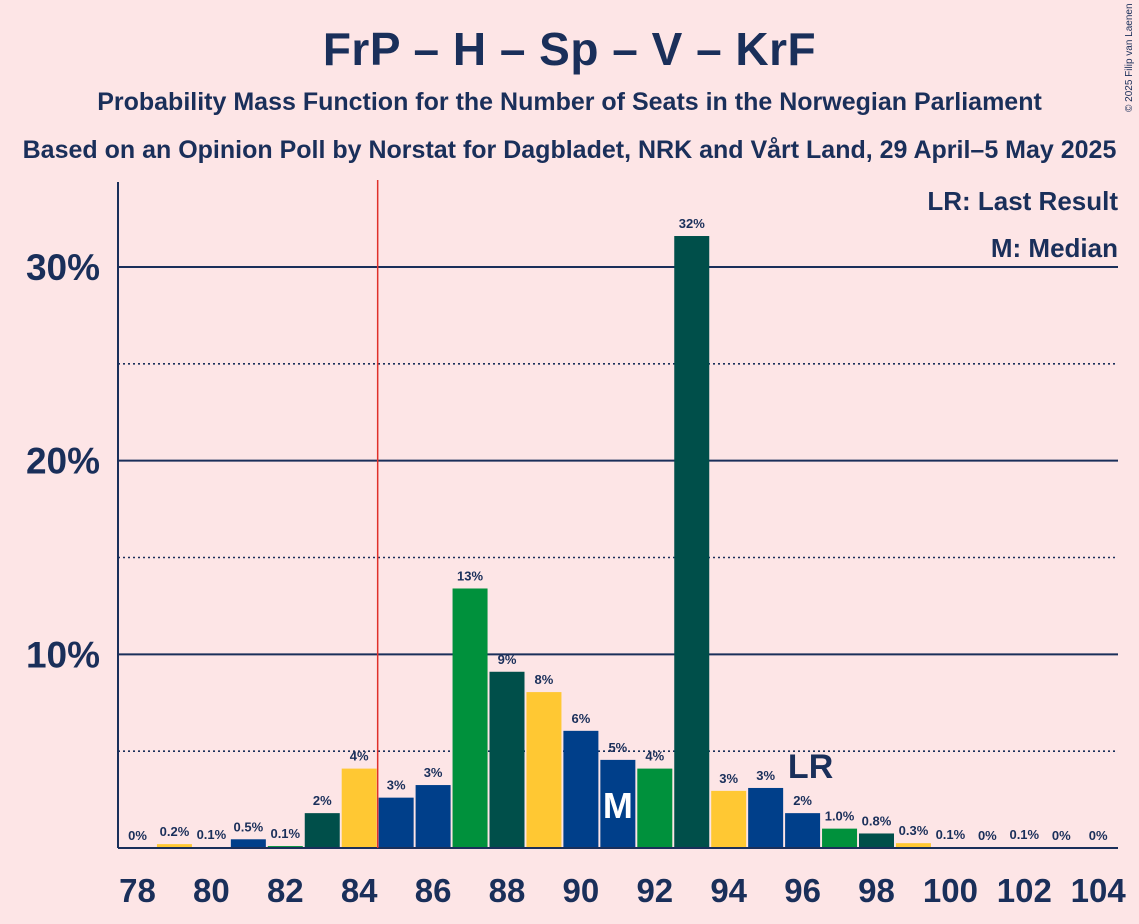 The width and height of the screenshot is (1139, 924). What do you see at coordinates (581, 718) in the screenshot?
I see `bar-label-seat-90: 6%` at bounding box center [581, 718].